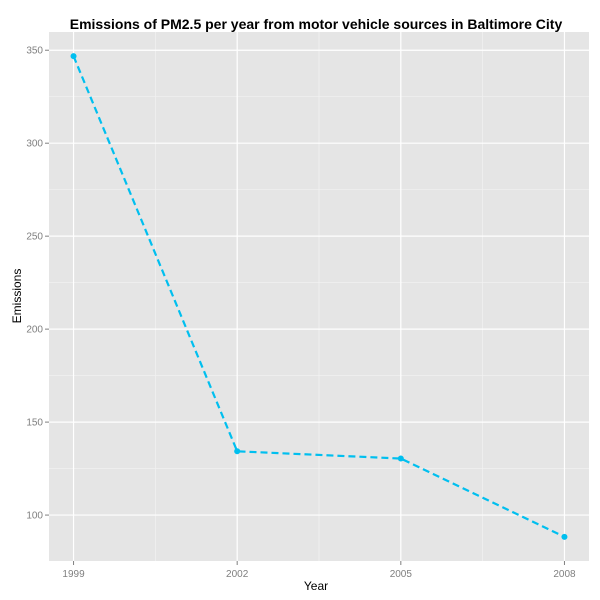 Image resolution: width=600 pixels, height=600 pixels. What do you see at coordinates (34, 237) in the screenshot?
I see `y-tick-label: 250` at bounding box center [34, 237].